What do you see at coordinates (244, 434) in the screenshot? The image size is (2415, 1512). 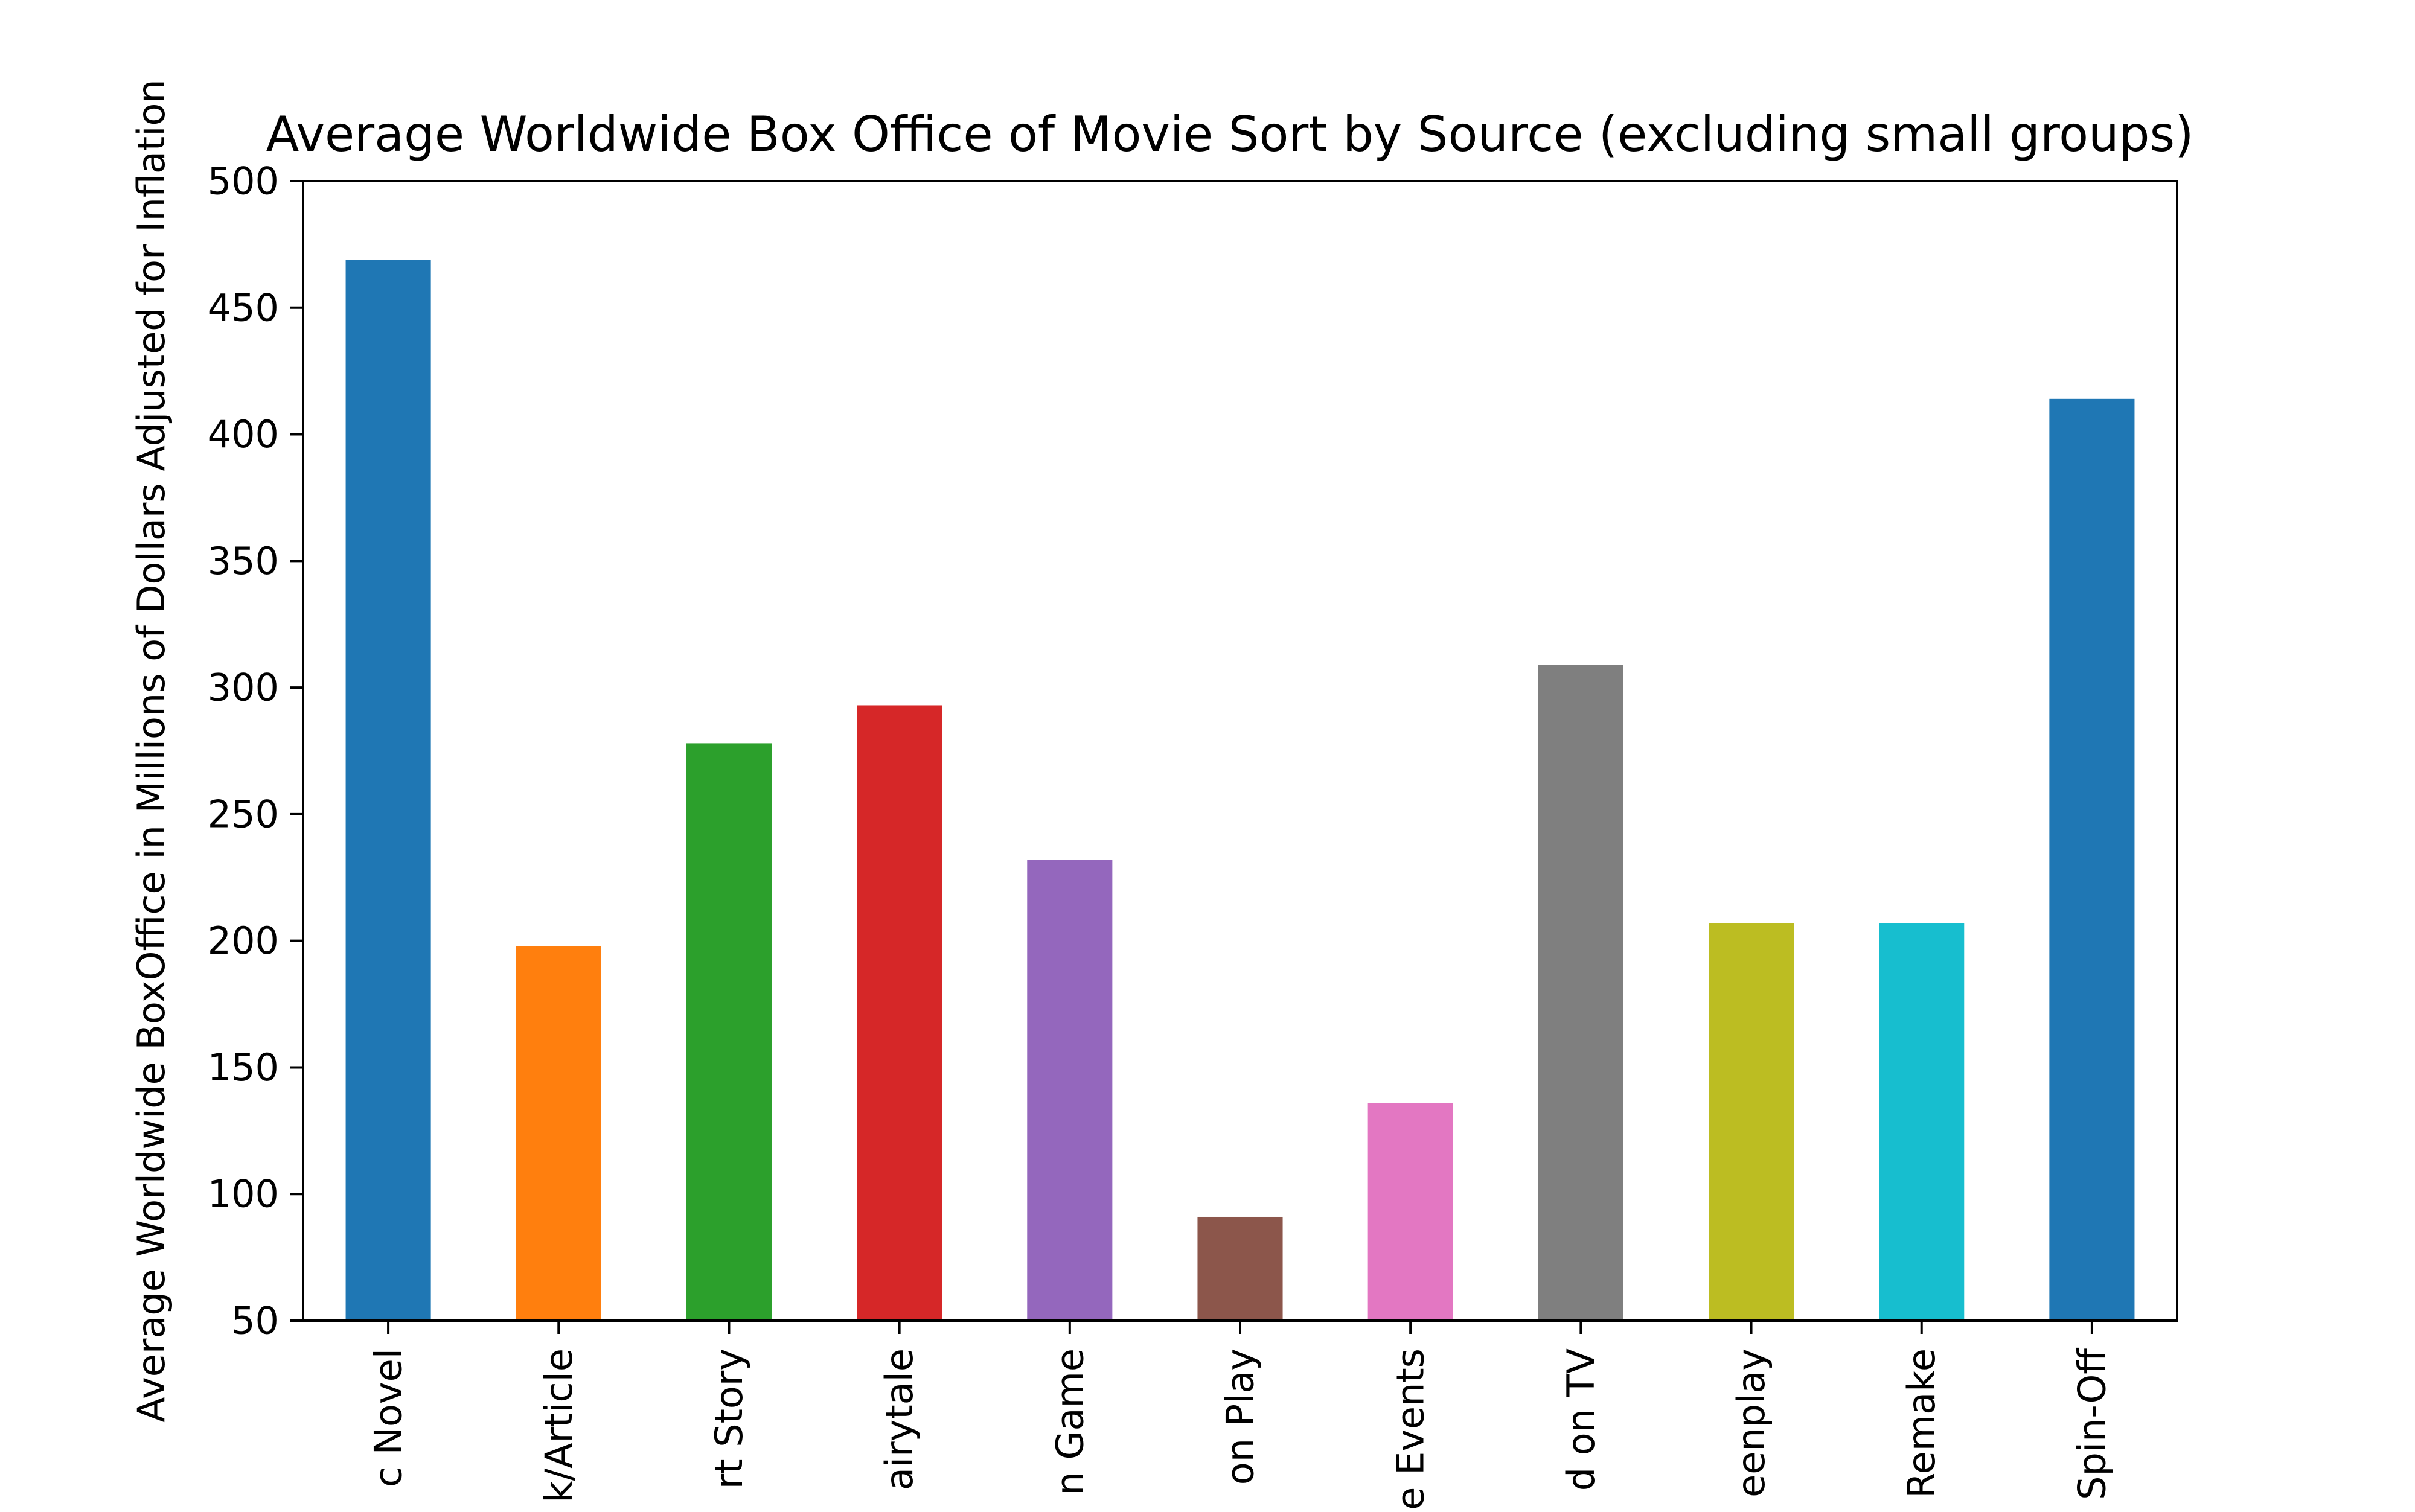 I see `y-tick-label: 400` at bounding box center [244, 434].